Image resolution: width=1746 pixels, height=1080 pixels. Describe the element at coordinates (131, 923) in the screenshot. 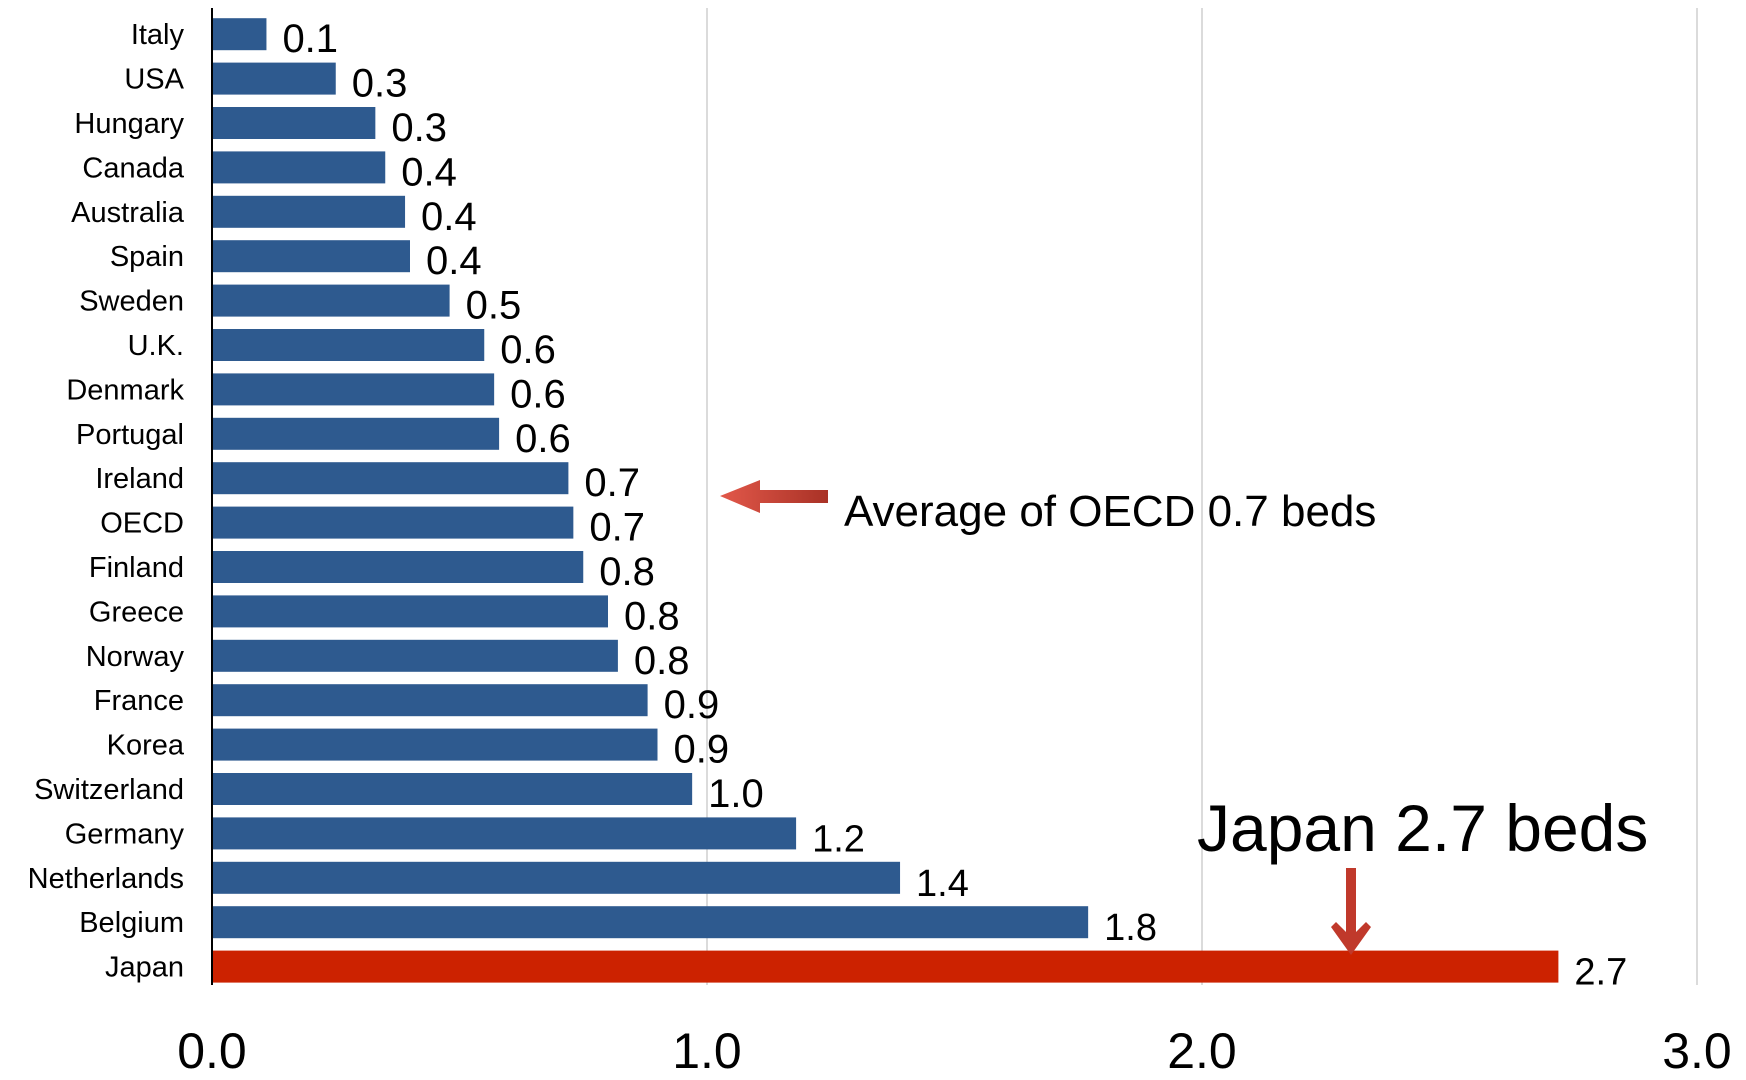

I see `category-label: Belgium` at that location.